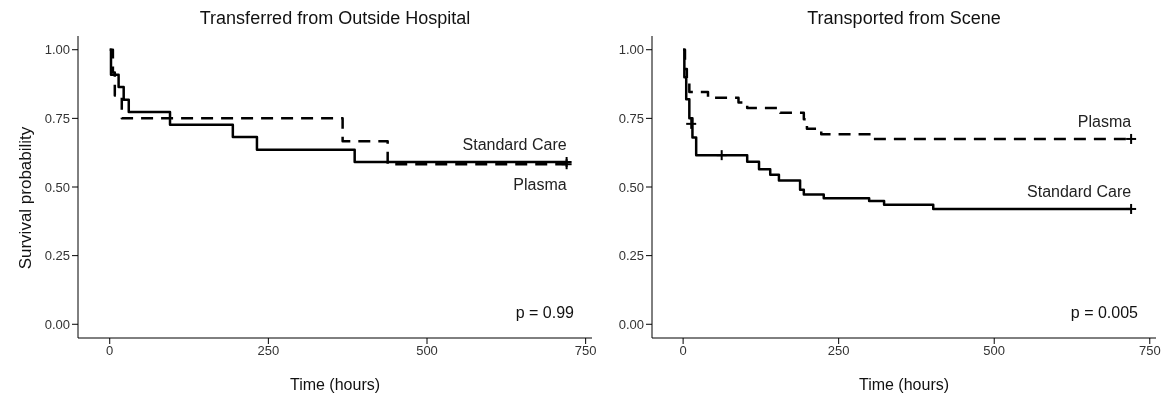 The image size is (1174, 406). I want to click on chart-title: Transported from Scene, so click(904, 18).